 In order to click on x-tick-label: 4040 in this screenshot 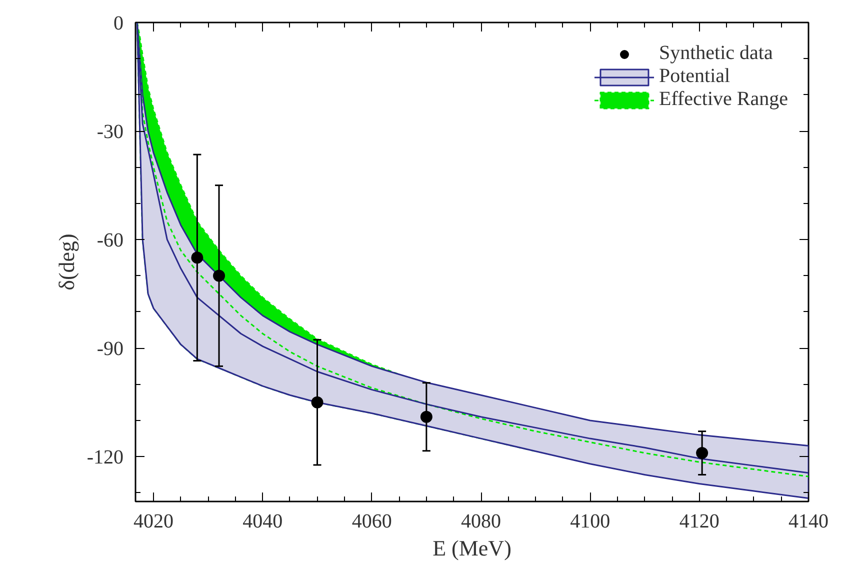, I will do `click(262, 521)`.